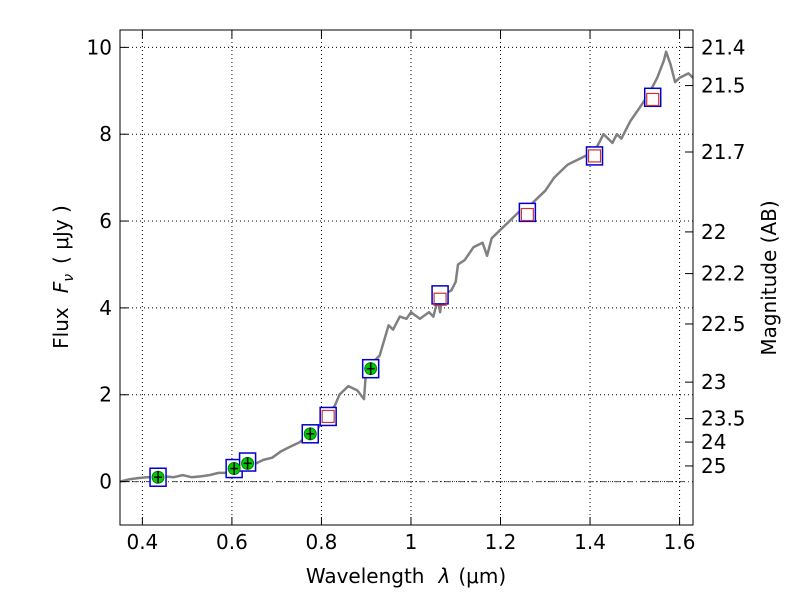 The height and width of the screenshot is (604, 800). What do you see at coordinates (723, 419) in the screenshot?
I see `y2-tick-label: 23.5` at bounding box center [723, 419].